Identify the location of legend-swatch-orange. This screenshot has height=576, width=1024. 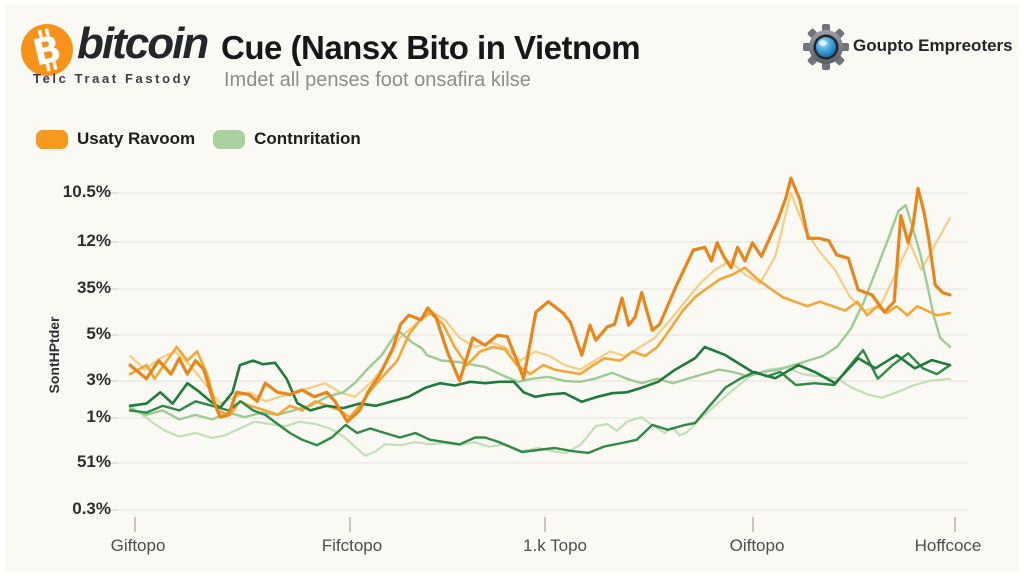
(52, 139).